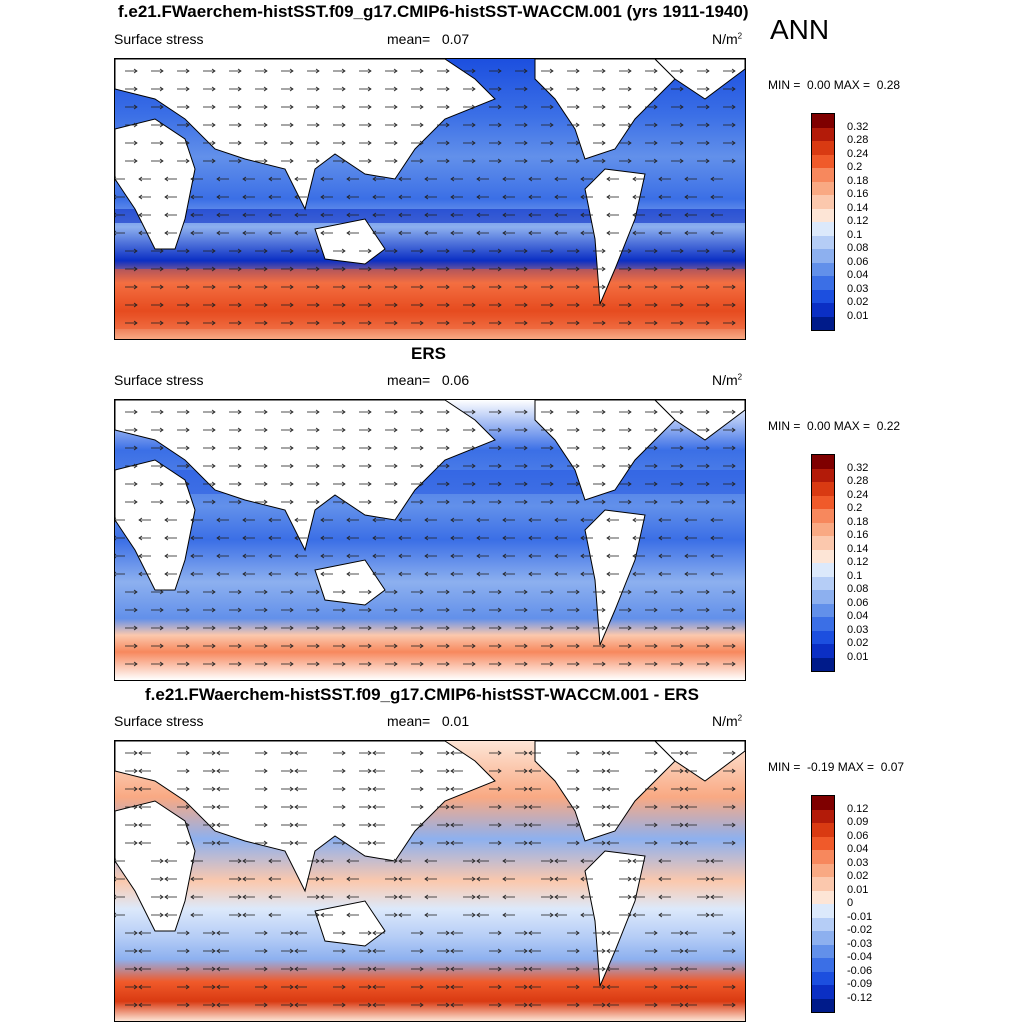 Image resolution: width=1024 pixels, height=1024 pixels. I want to click on panel-2-title: ERS, so click(428, 353).